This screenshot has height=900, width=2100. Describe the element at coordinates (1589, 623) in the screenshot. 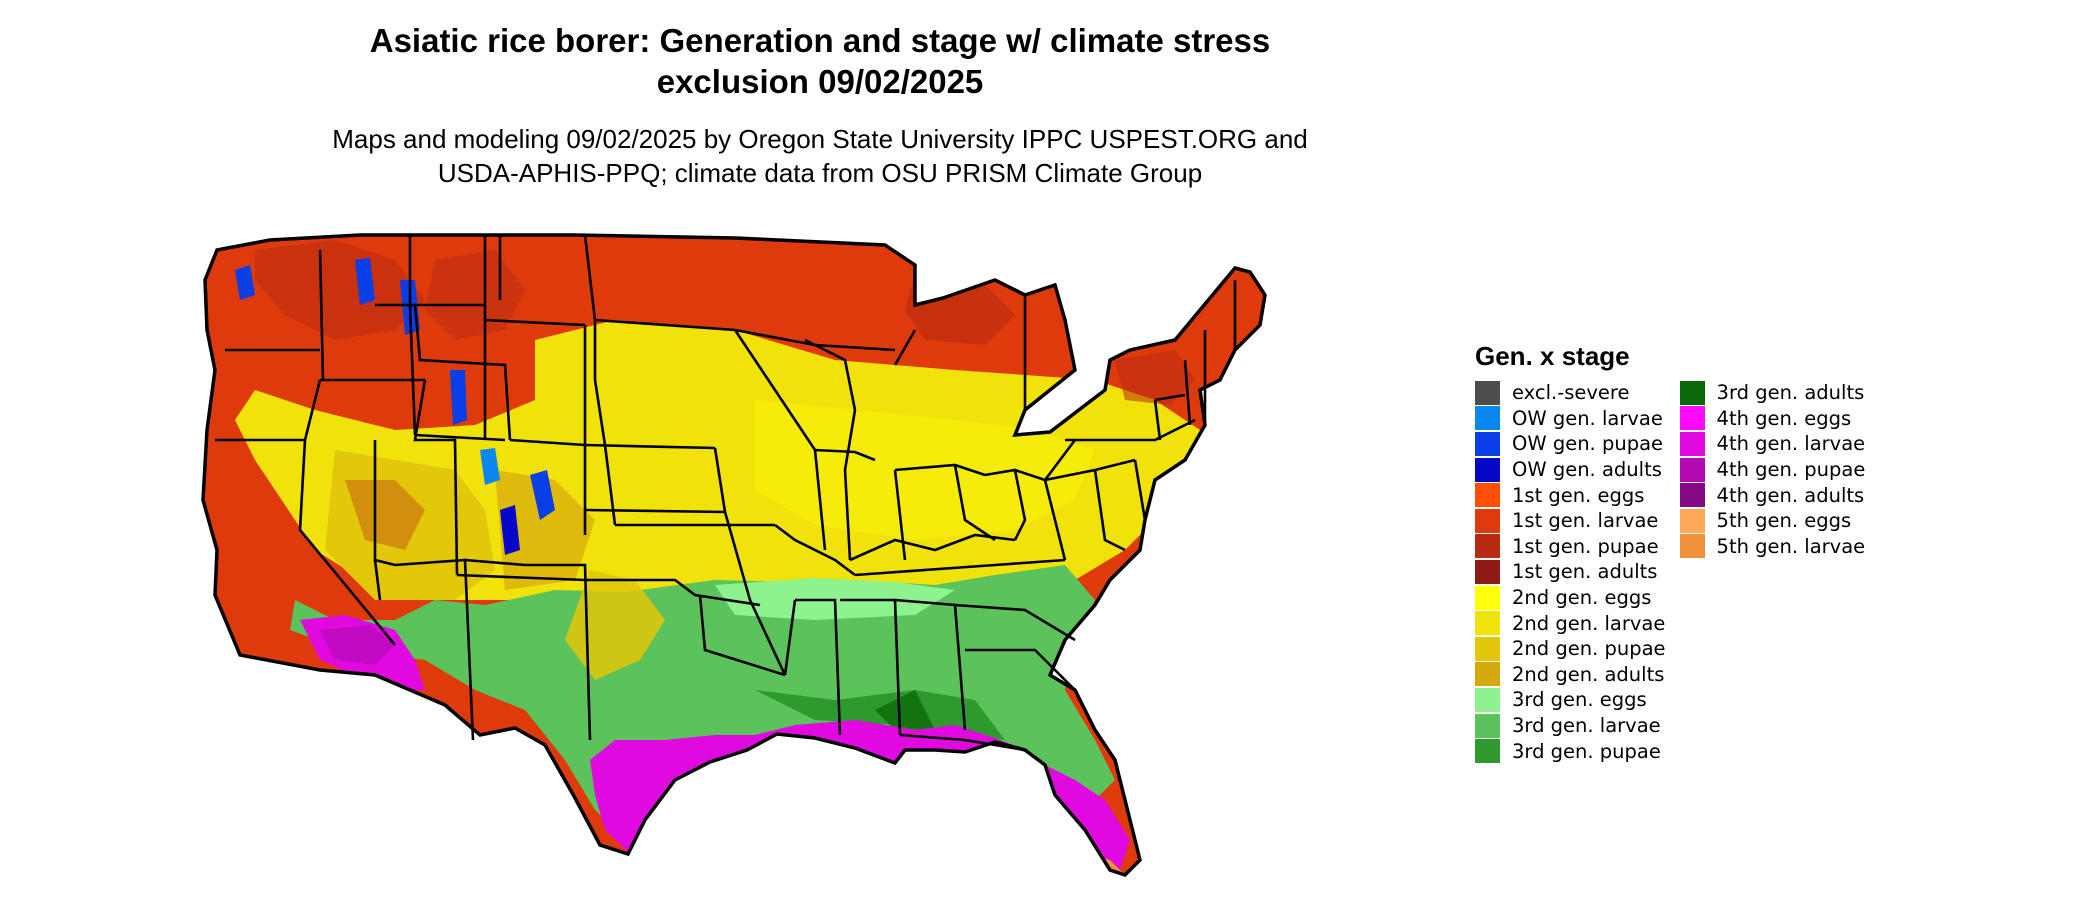

I see `legend-label: 2nd gen. larvae` at that location.